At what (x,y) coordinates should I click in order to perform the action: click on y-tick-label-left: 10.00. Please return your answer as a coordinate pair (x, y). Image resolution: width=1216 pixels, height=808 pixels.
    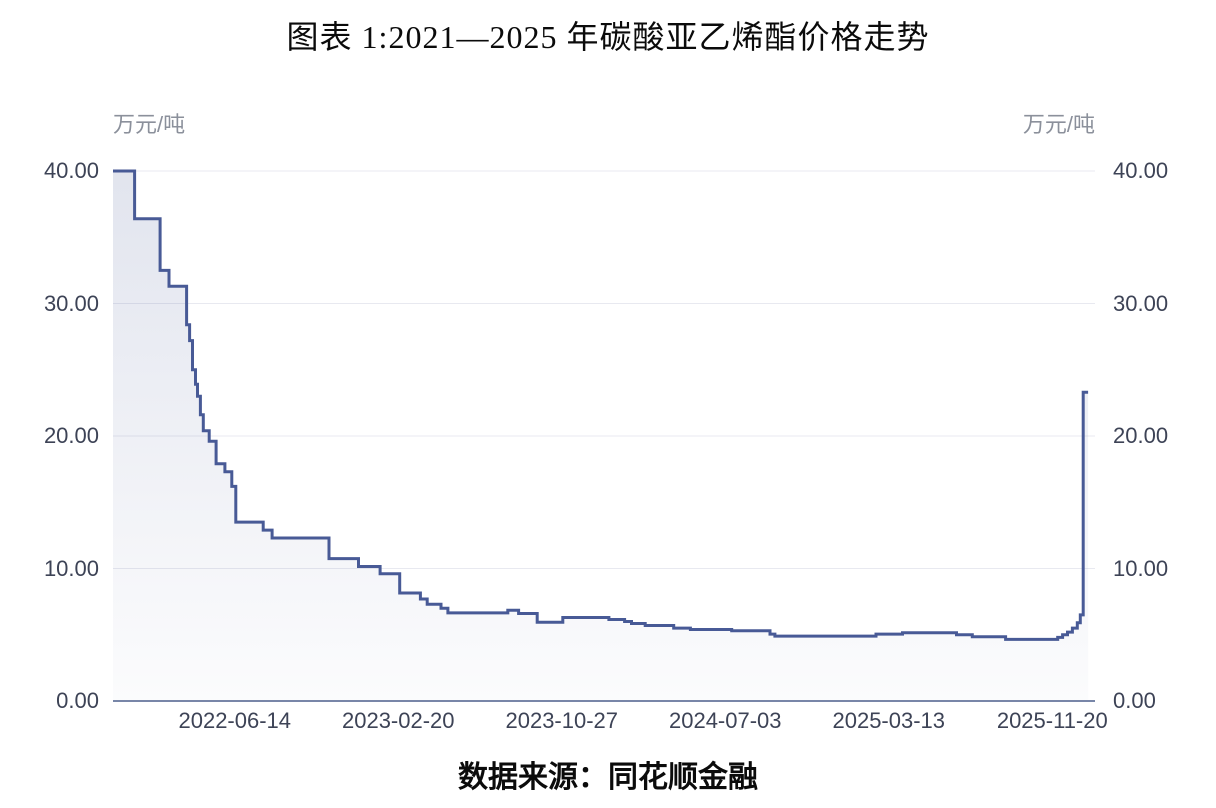
    Looking at the image, I should click on (71, 568).